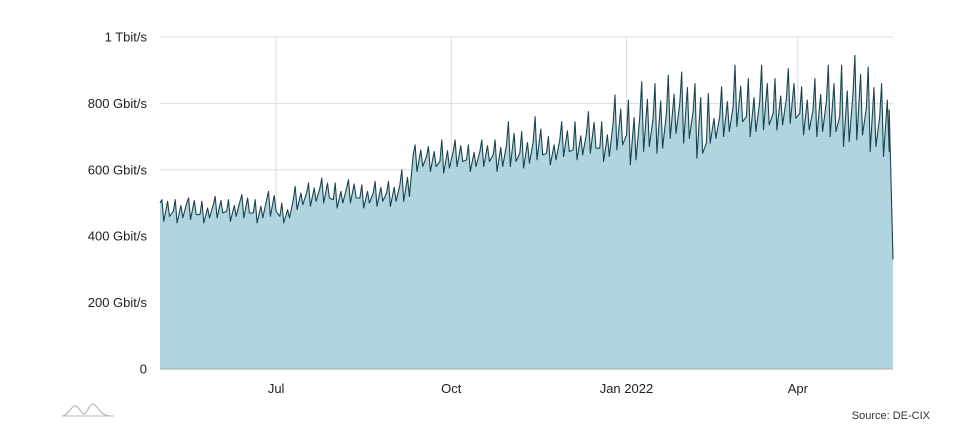  Describe the element at coordinates (627, 388) in the screenshot. I see `x-tick-label: Jan 2022` at that location.